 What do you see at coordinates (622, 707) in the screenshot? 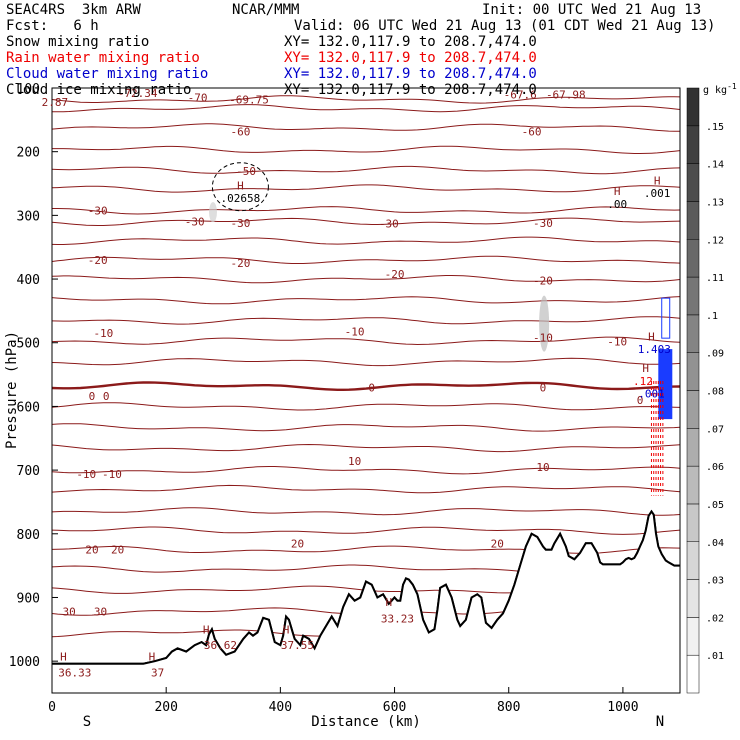
I see `x-tick-label: 1000` at bounding box center [622, 707].